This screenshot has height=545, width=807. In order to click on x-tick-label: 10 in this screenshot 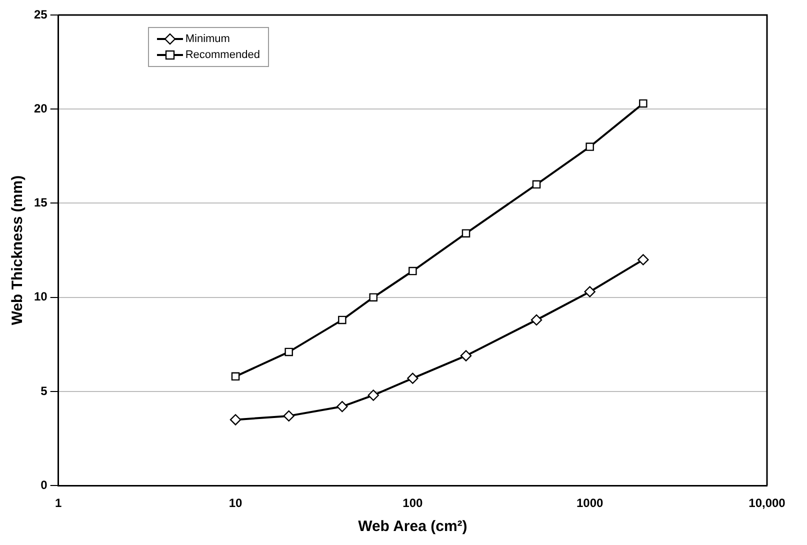, I will do `click(235, 503)`.